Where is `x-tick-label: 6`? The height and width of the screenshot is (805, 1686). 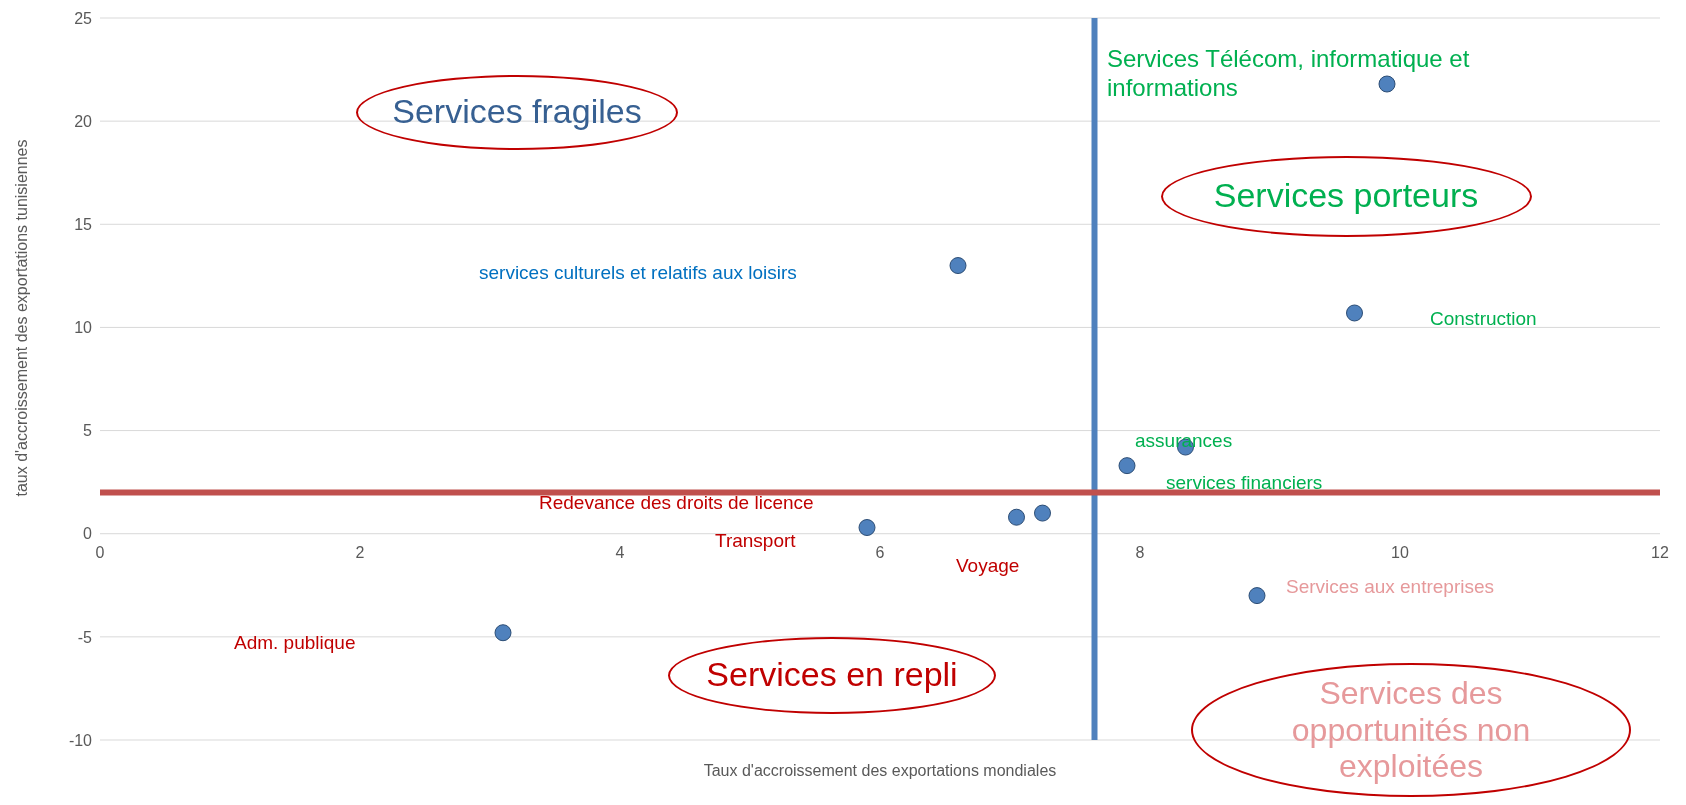 x-tick-label: 6 is located at coordinates (880, 552).